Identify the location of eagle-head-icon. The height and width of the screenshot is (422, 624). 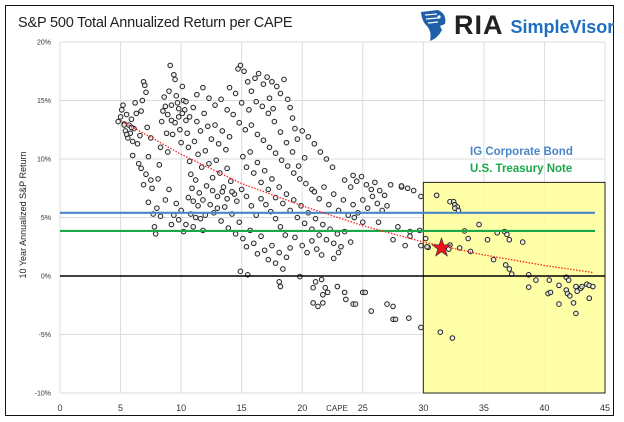
(433, 25).